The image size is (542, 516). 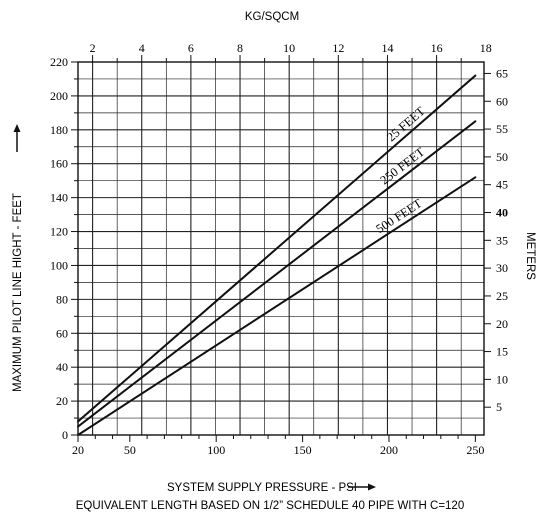 I want to click on top-tick-label: 10, so click(x=289, y=48).